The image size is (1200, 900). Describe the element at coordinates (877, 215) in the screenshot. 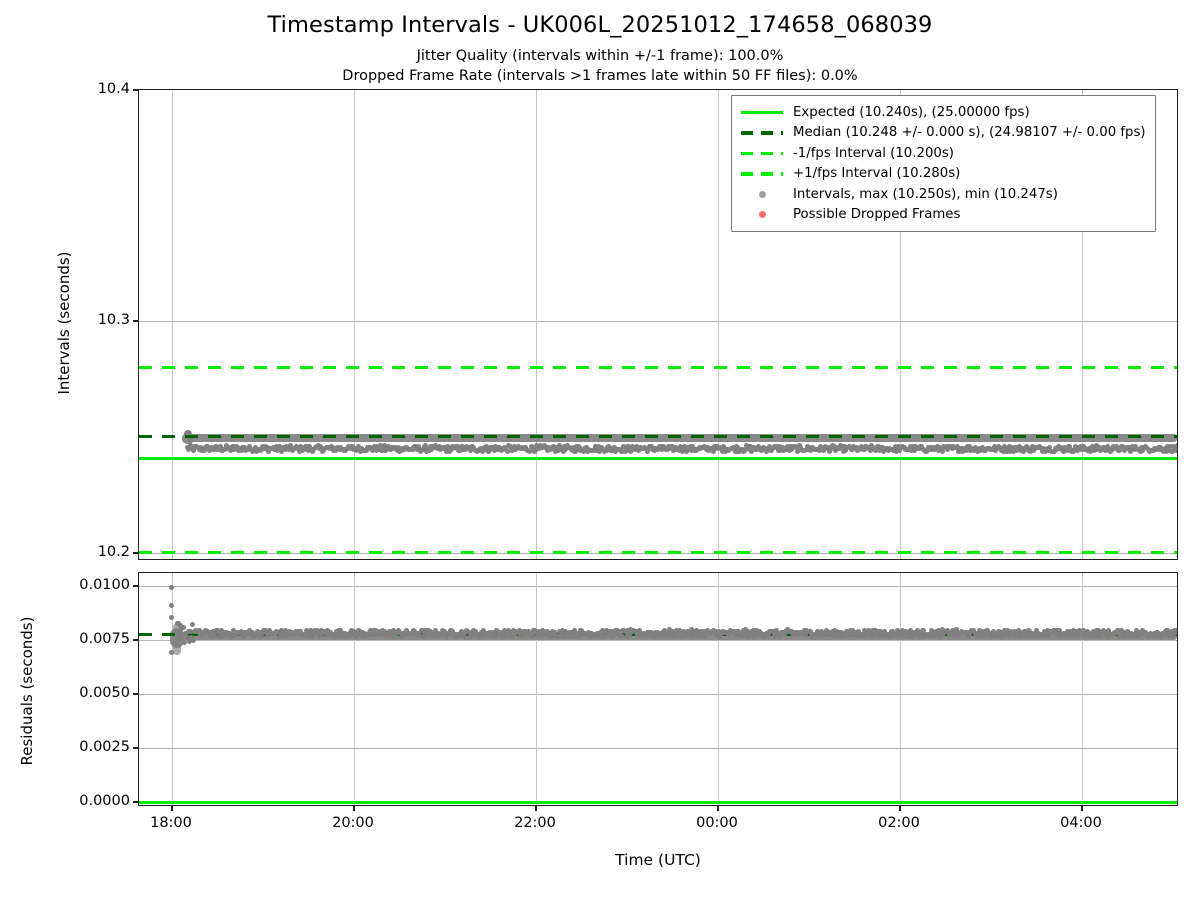

I see `legend-label-dropped-frames: Possible Dropped Frames` at that location.